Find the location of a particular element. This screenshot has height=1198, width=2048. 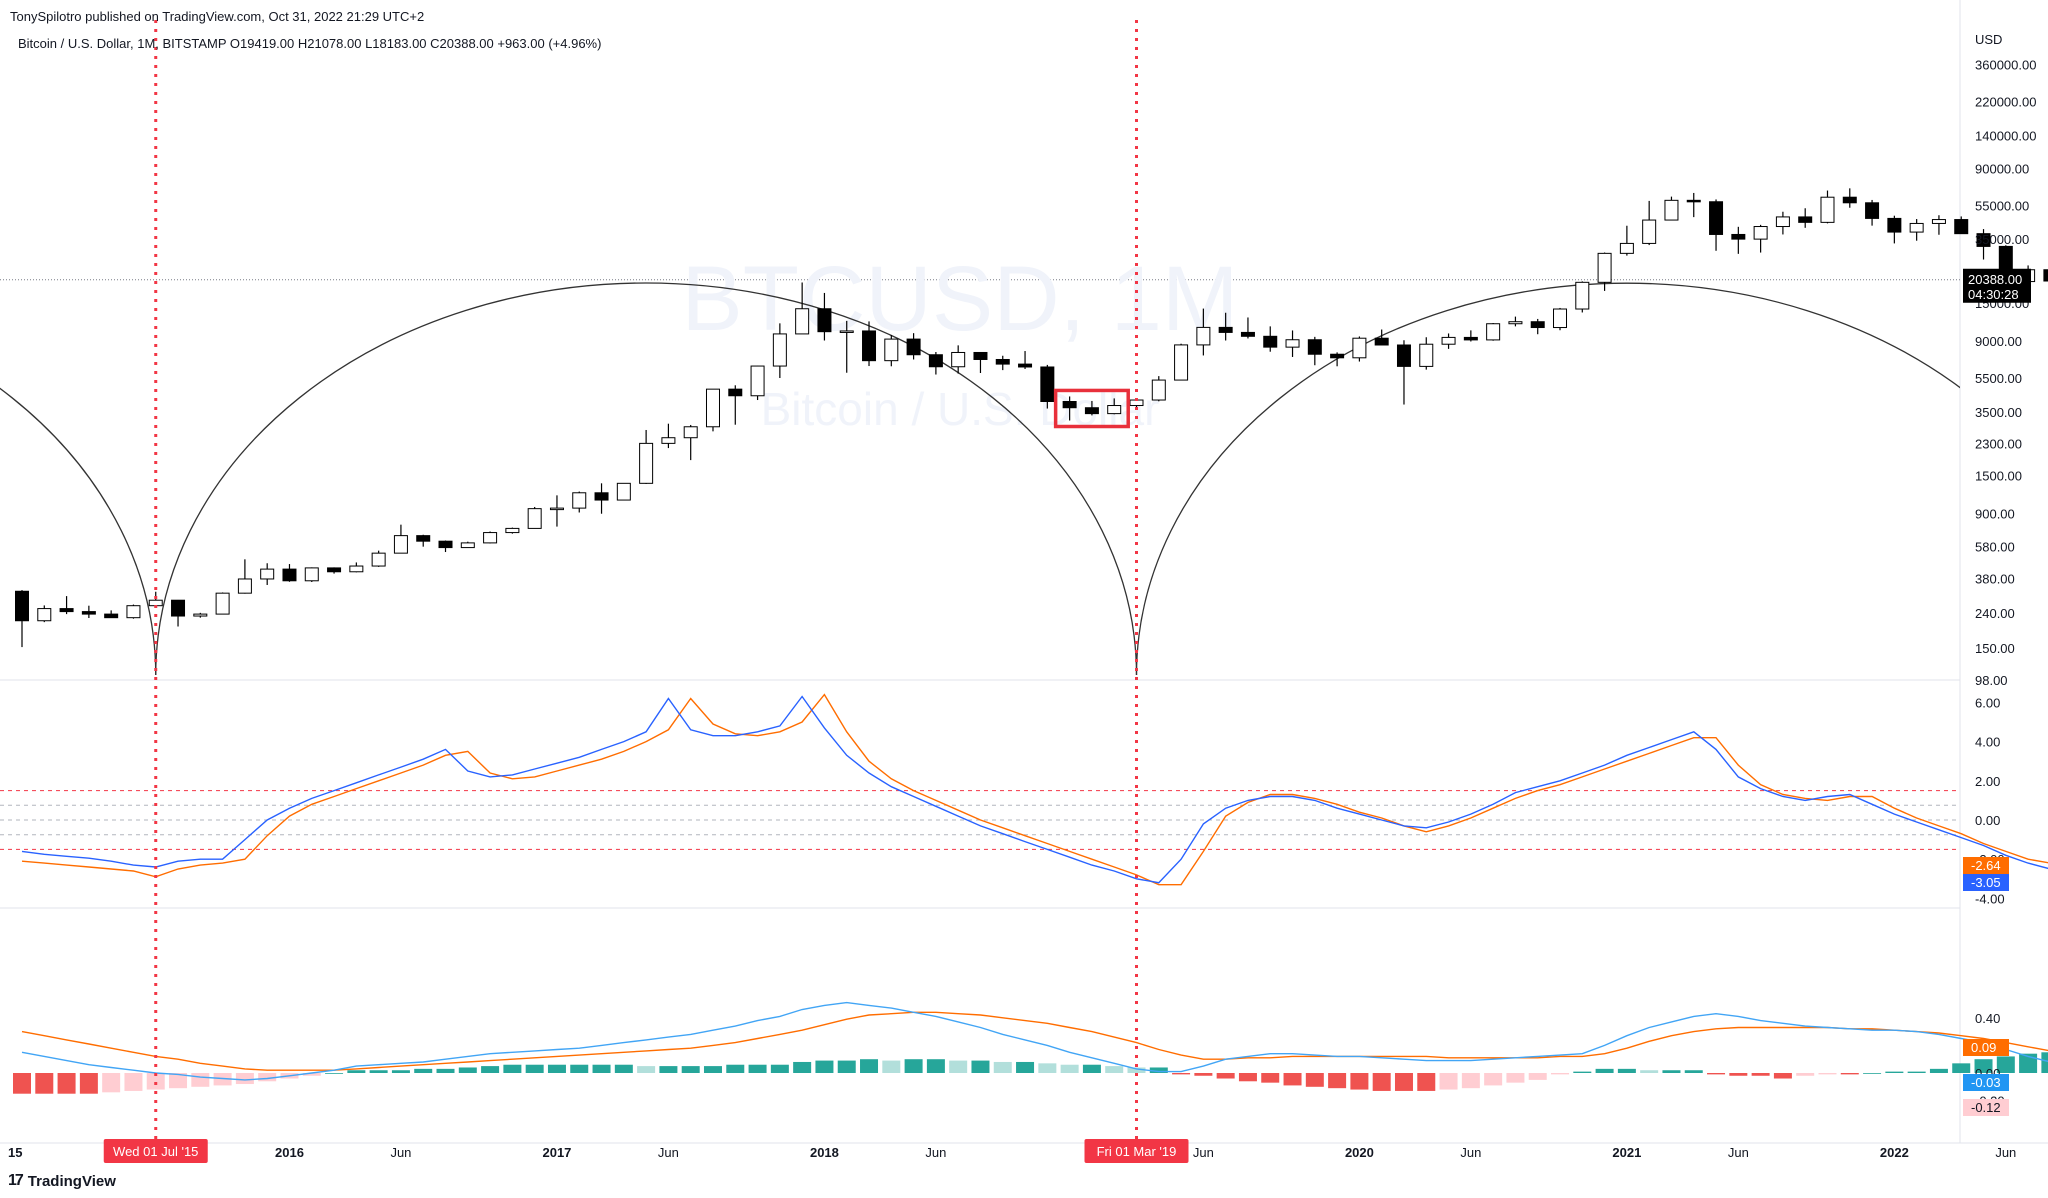

price-tick: 9000.00 is located at coordinates (1998, 341).